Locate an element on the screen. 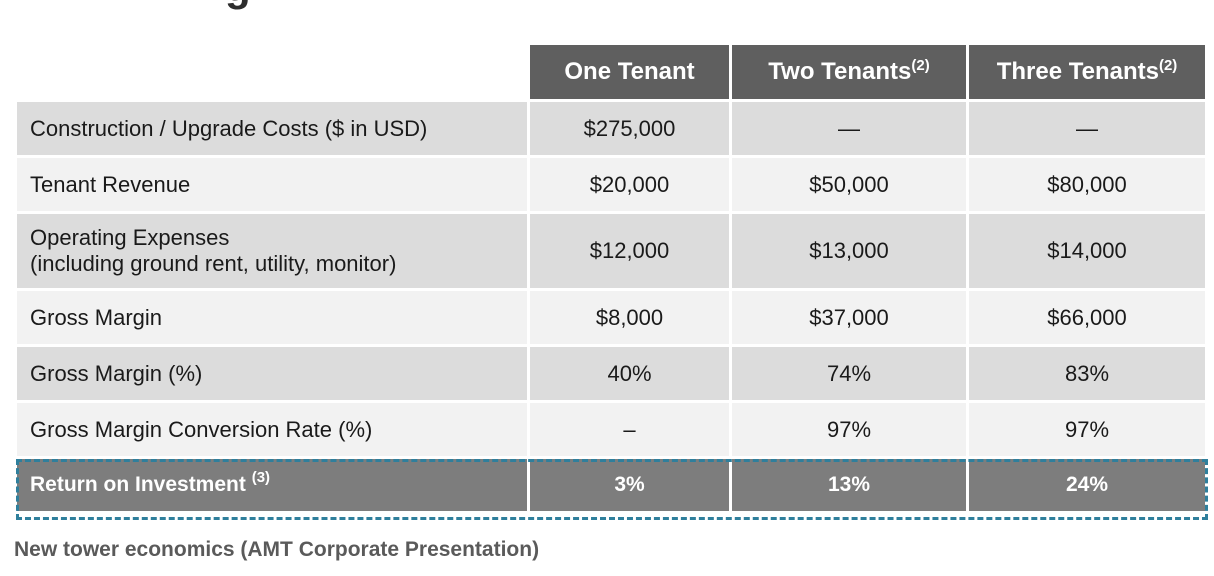  row-tenant-revenue: Tenant Revenue $20,000 $50,000 $80,000 is located at coordinates (611, 183).